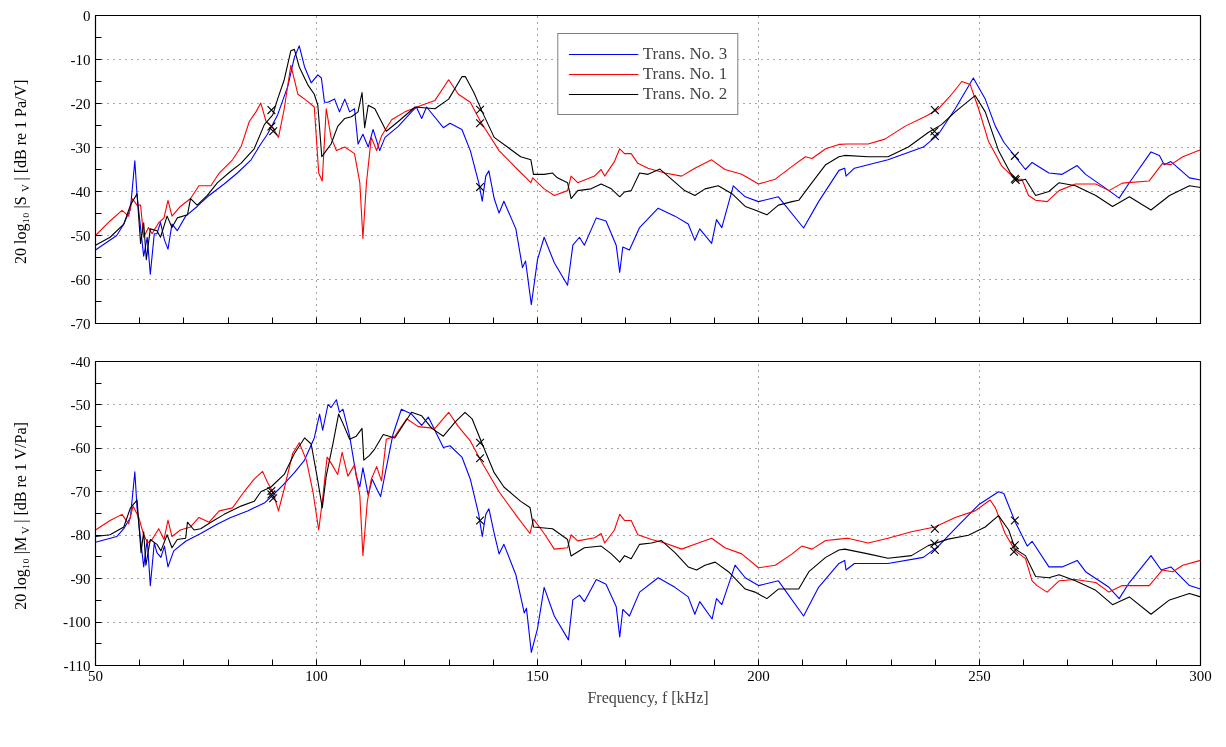 The height and width of the screenshot is (747, 1226). I want to click on x-tick-label: 150, so click(537, 675).